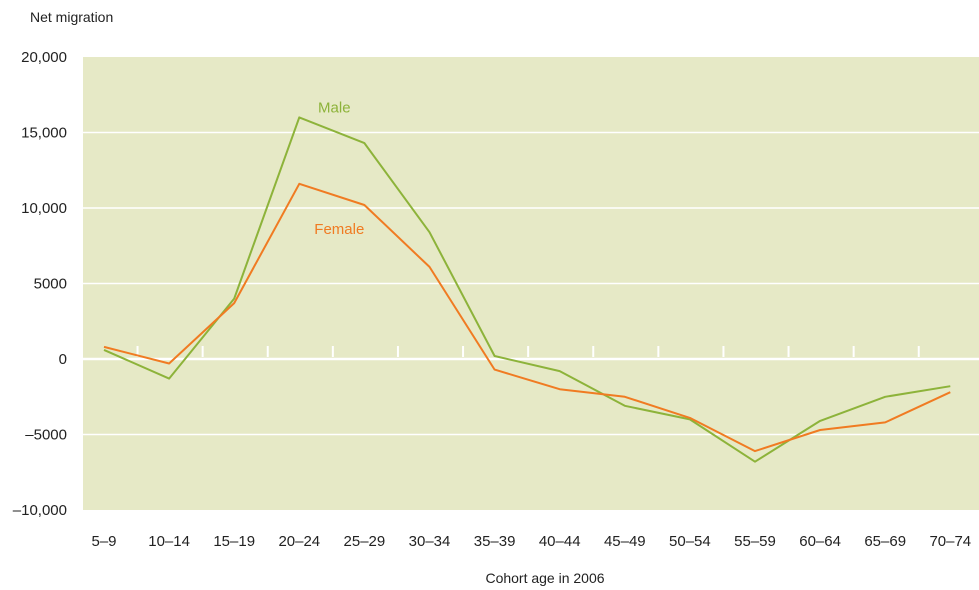  Describe the element at coordinates (544, 578) in the screenshot. I see `x-axis-title: Cohort age in 2006` at that location.